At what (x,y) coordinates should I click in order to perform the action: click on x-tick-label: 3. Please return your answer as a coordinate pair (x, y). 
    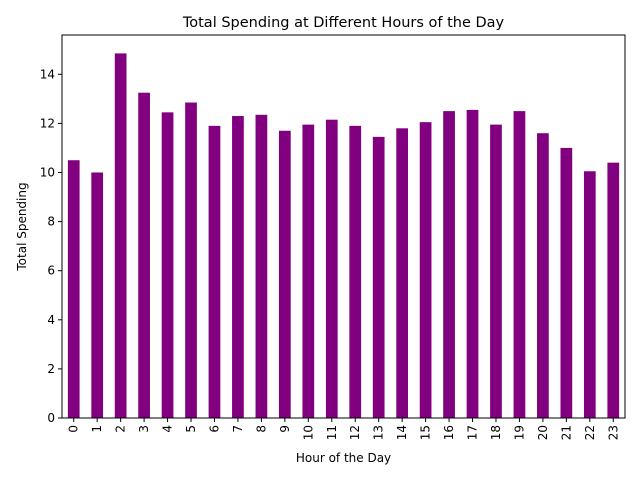
    Looking at the image, I should click on (144, 429).